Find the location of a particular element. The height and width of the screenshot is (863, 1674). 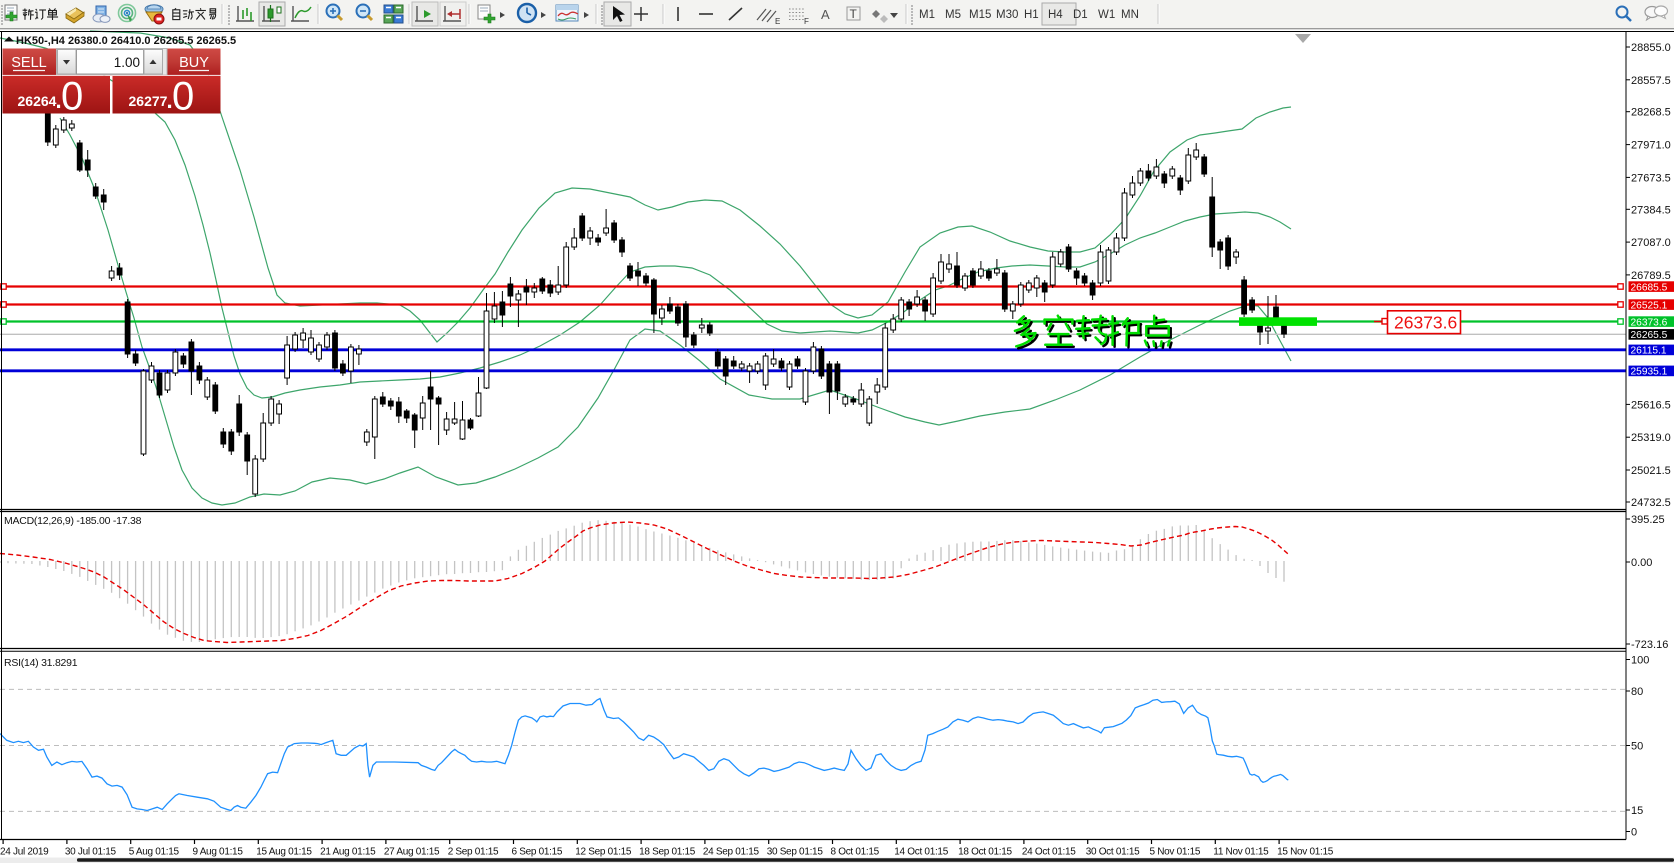

svg-text: 24732.5 is located at coordinates (1651, 503).